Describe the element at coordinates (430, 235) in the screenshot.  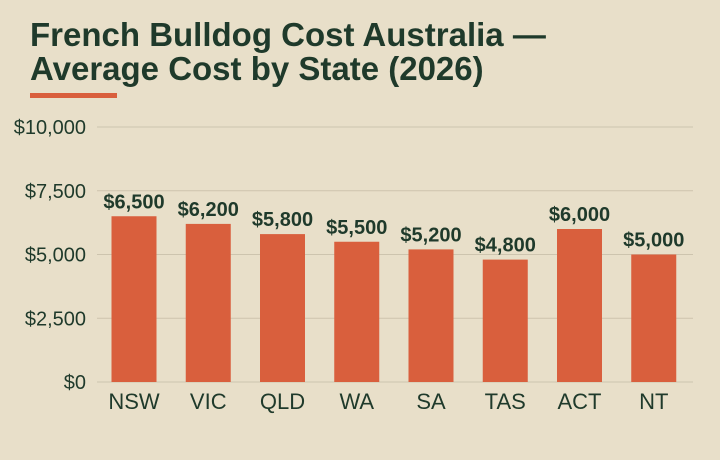
I see `data-label: $5,200` at that location.